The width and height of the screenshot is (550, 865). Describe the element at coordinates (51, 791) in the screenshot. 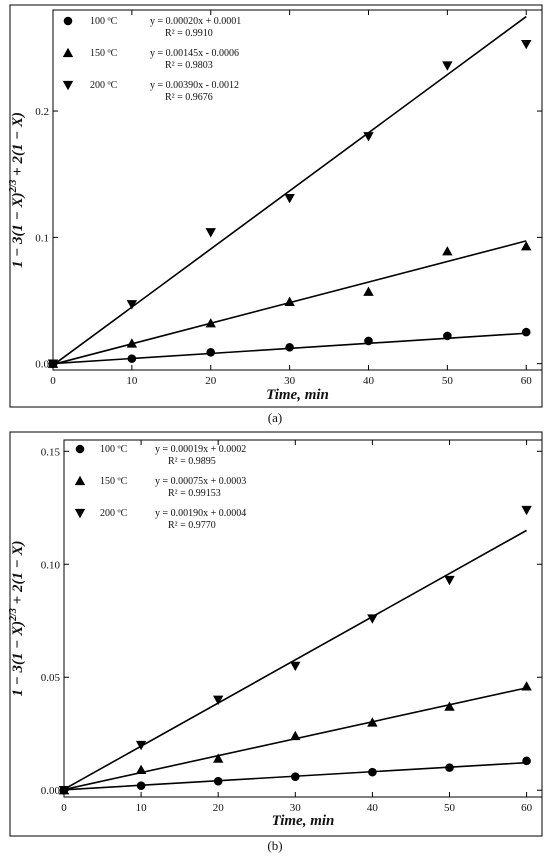

I see `y-tick-label: 0.00` at that location.